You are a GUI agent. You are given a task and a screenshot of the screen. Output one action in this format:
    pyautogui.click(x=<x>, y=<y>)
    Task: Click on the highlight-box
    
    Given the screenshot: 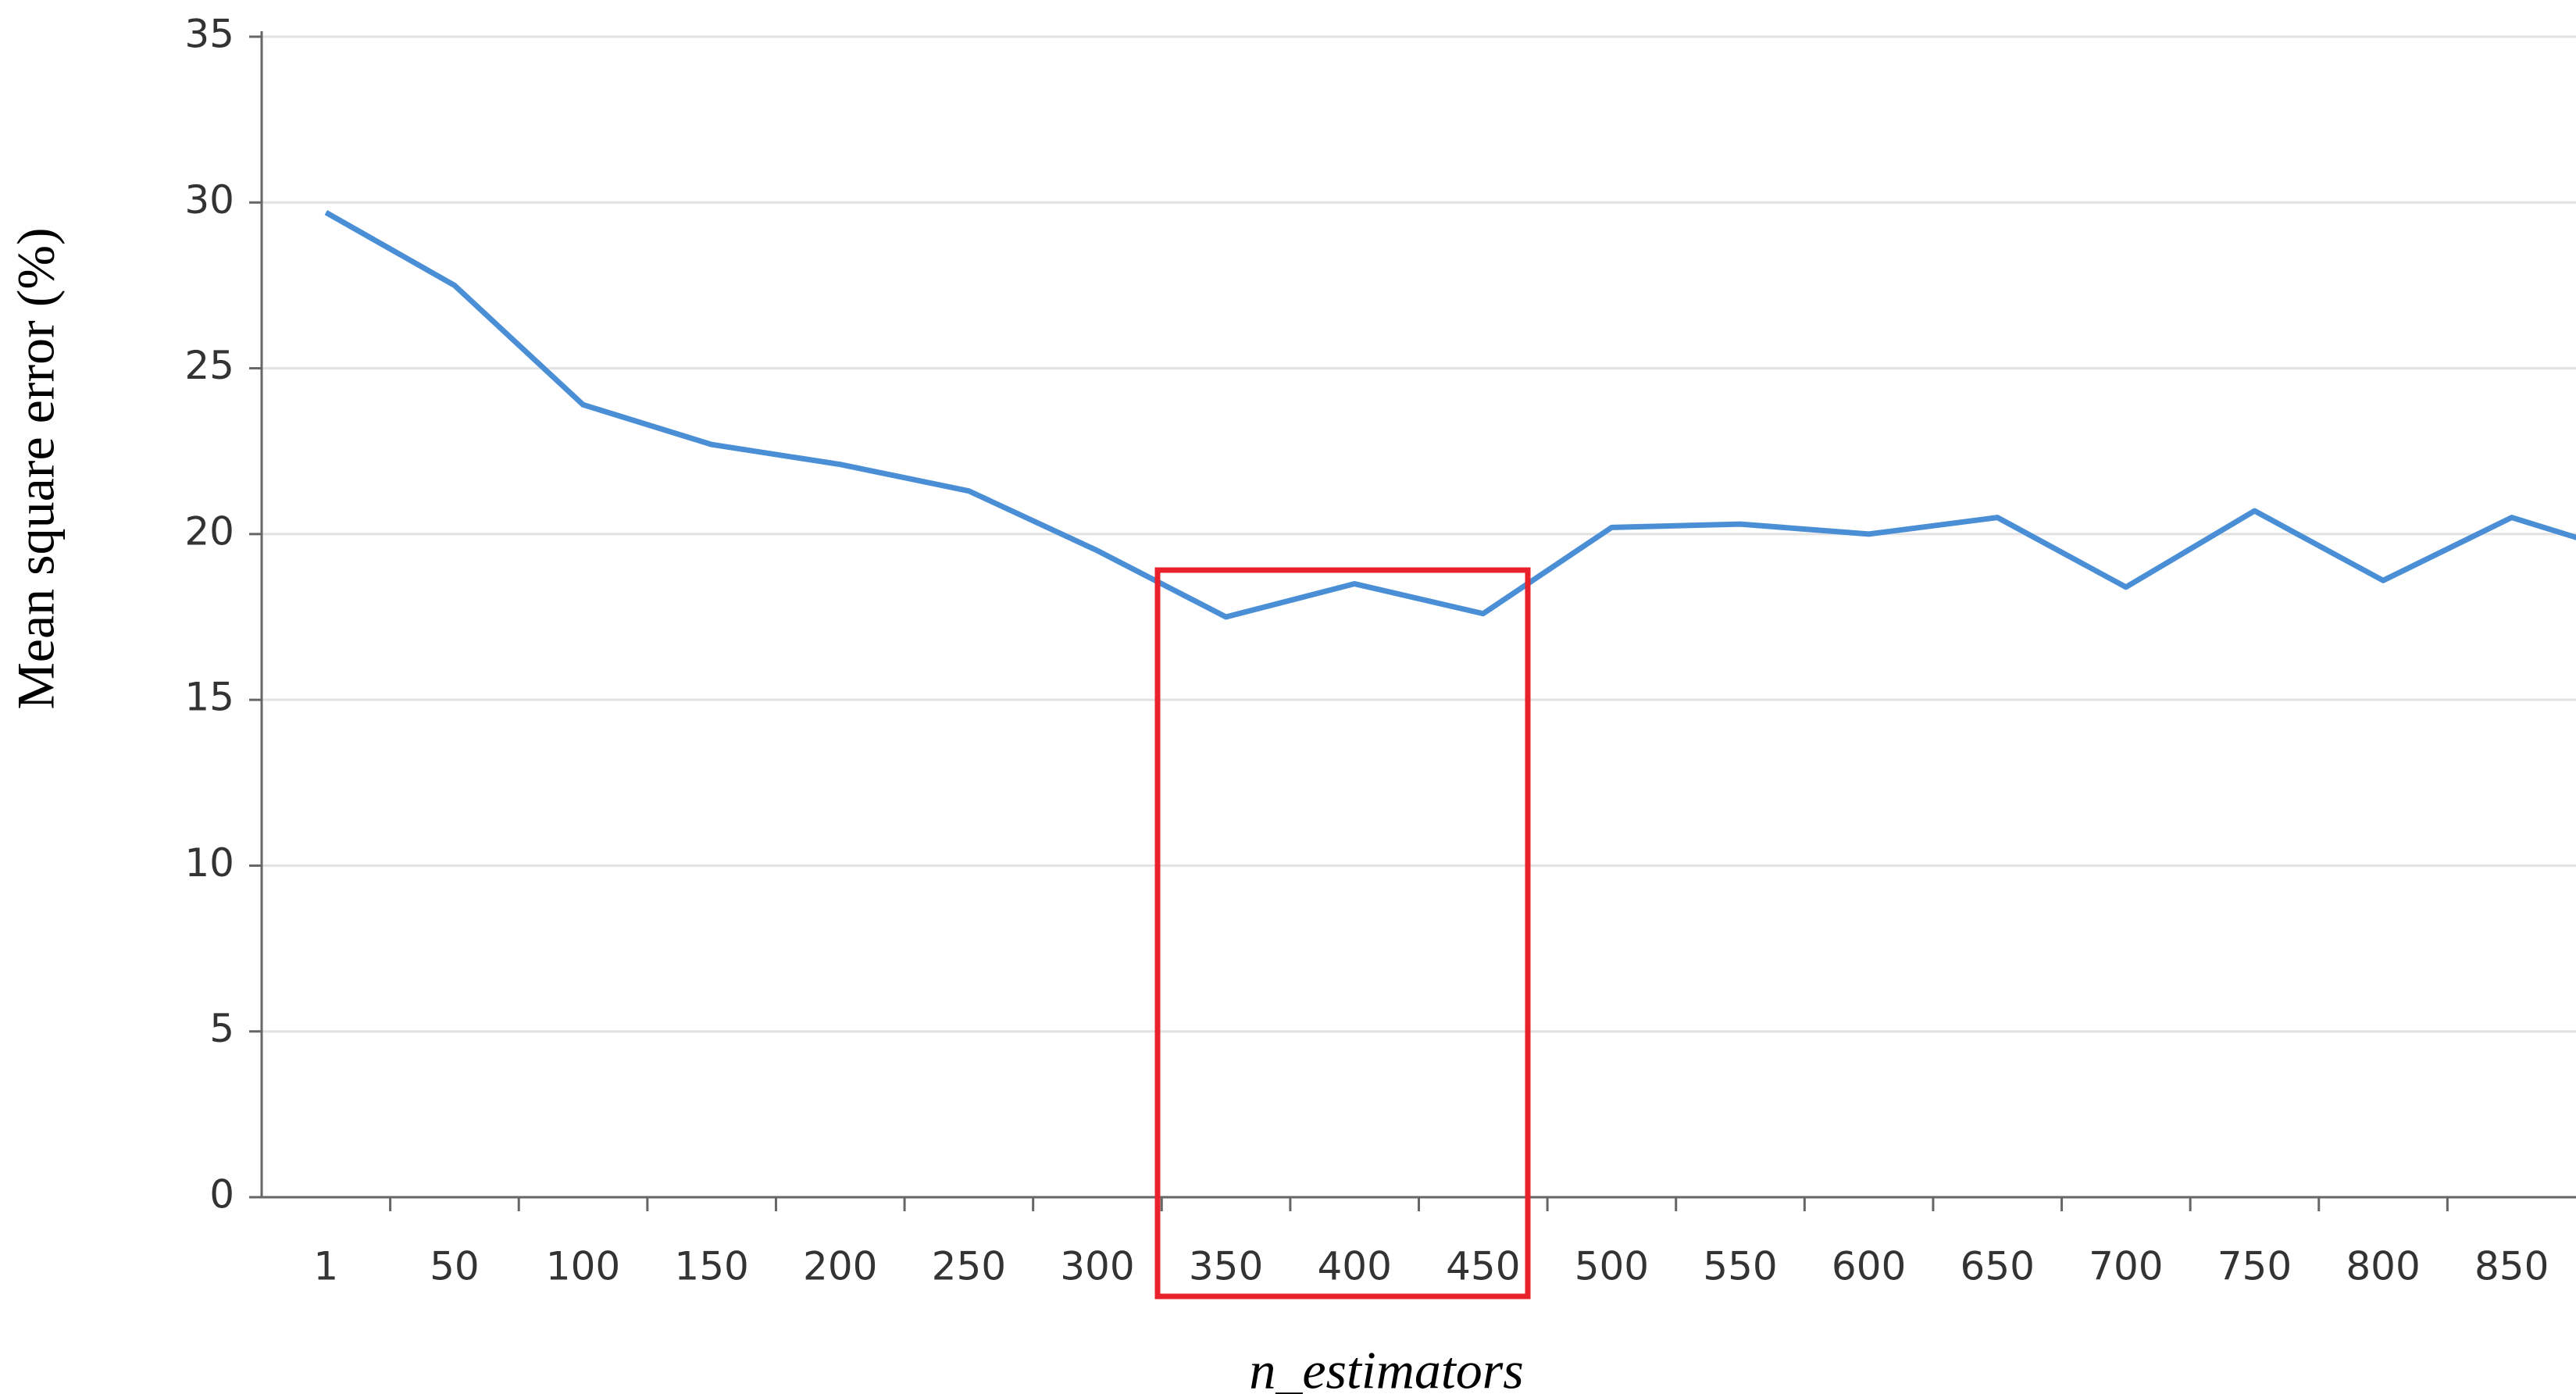 What is the action you would take?
    pyautogui.click(x=1342, y=933)
    